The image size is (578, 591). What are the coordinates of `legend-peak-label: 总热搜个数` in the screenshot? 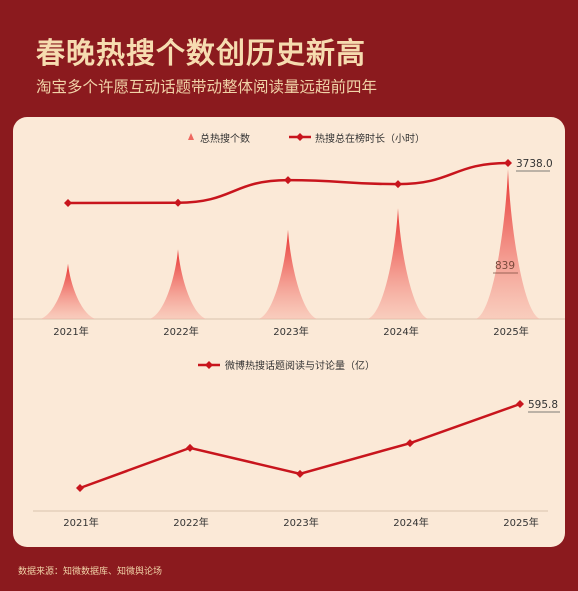 It's located at (225, 138).